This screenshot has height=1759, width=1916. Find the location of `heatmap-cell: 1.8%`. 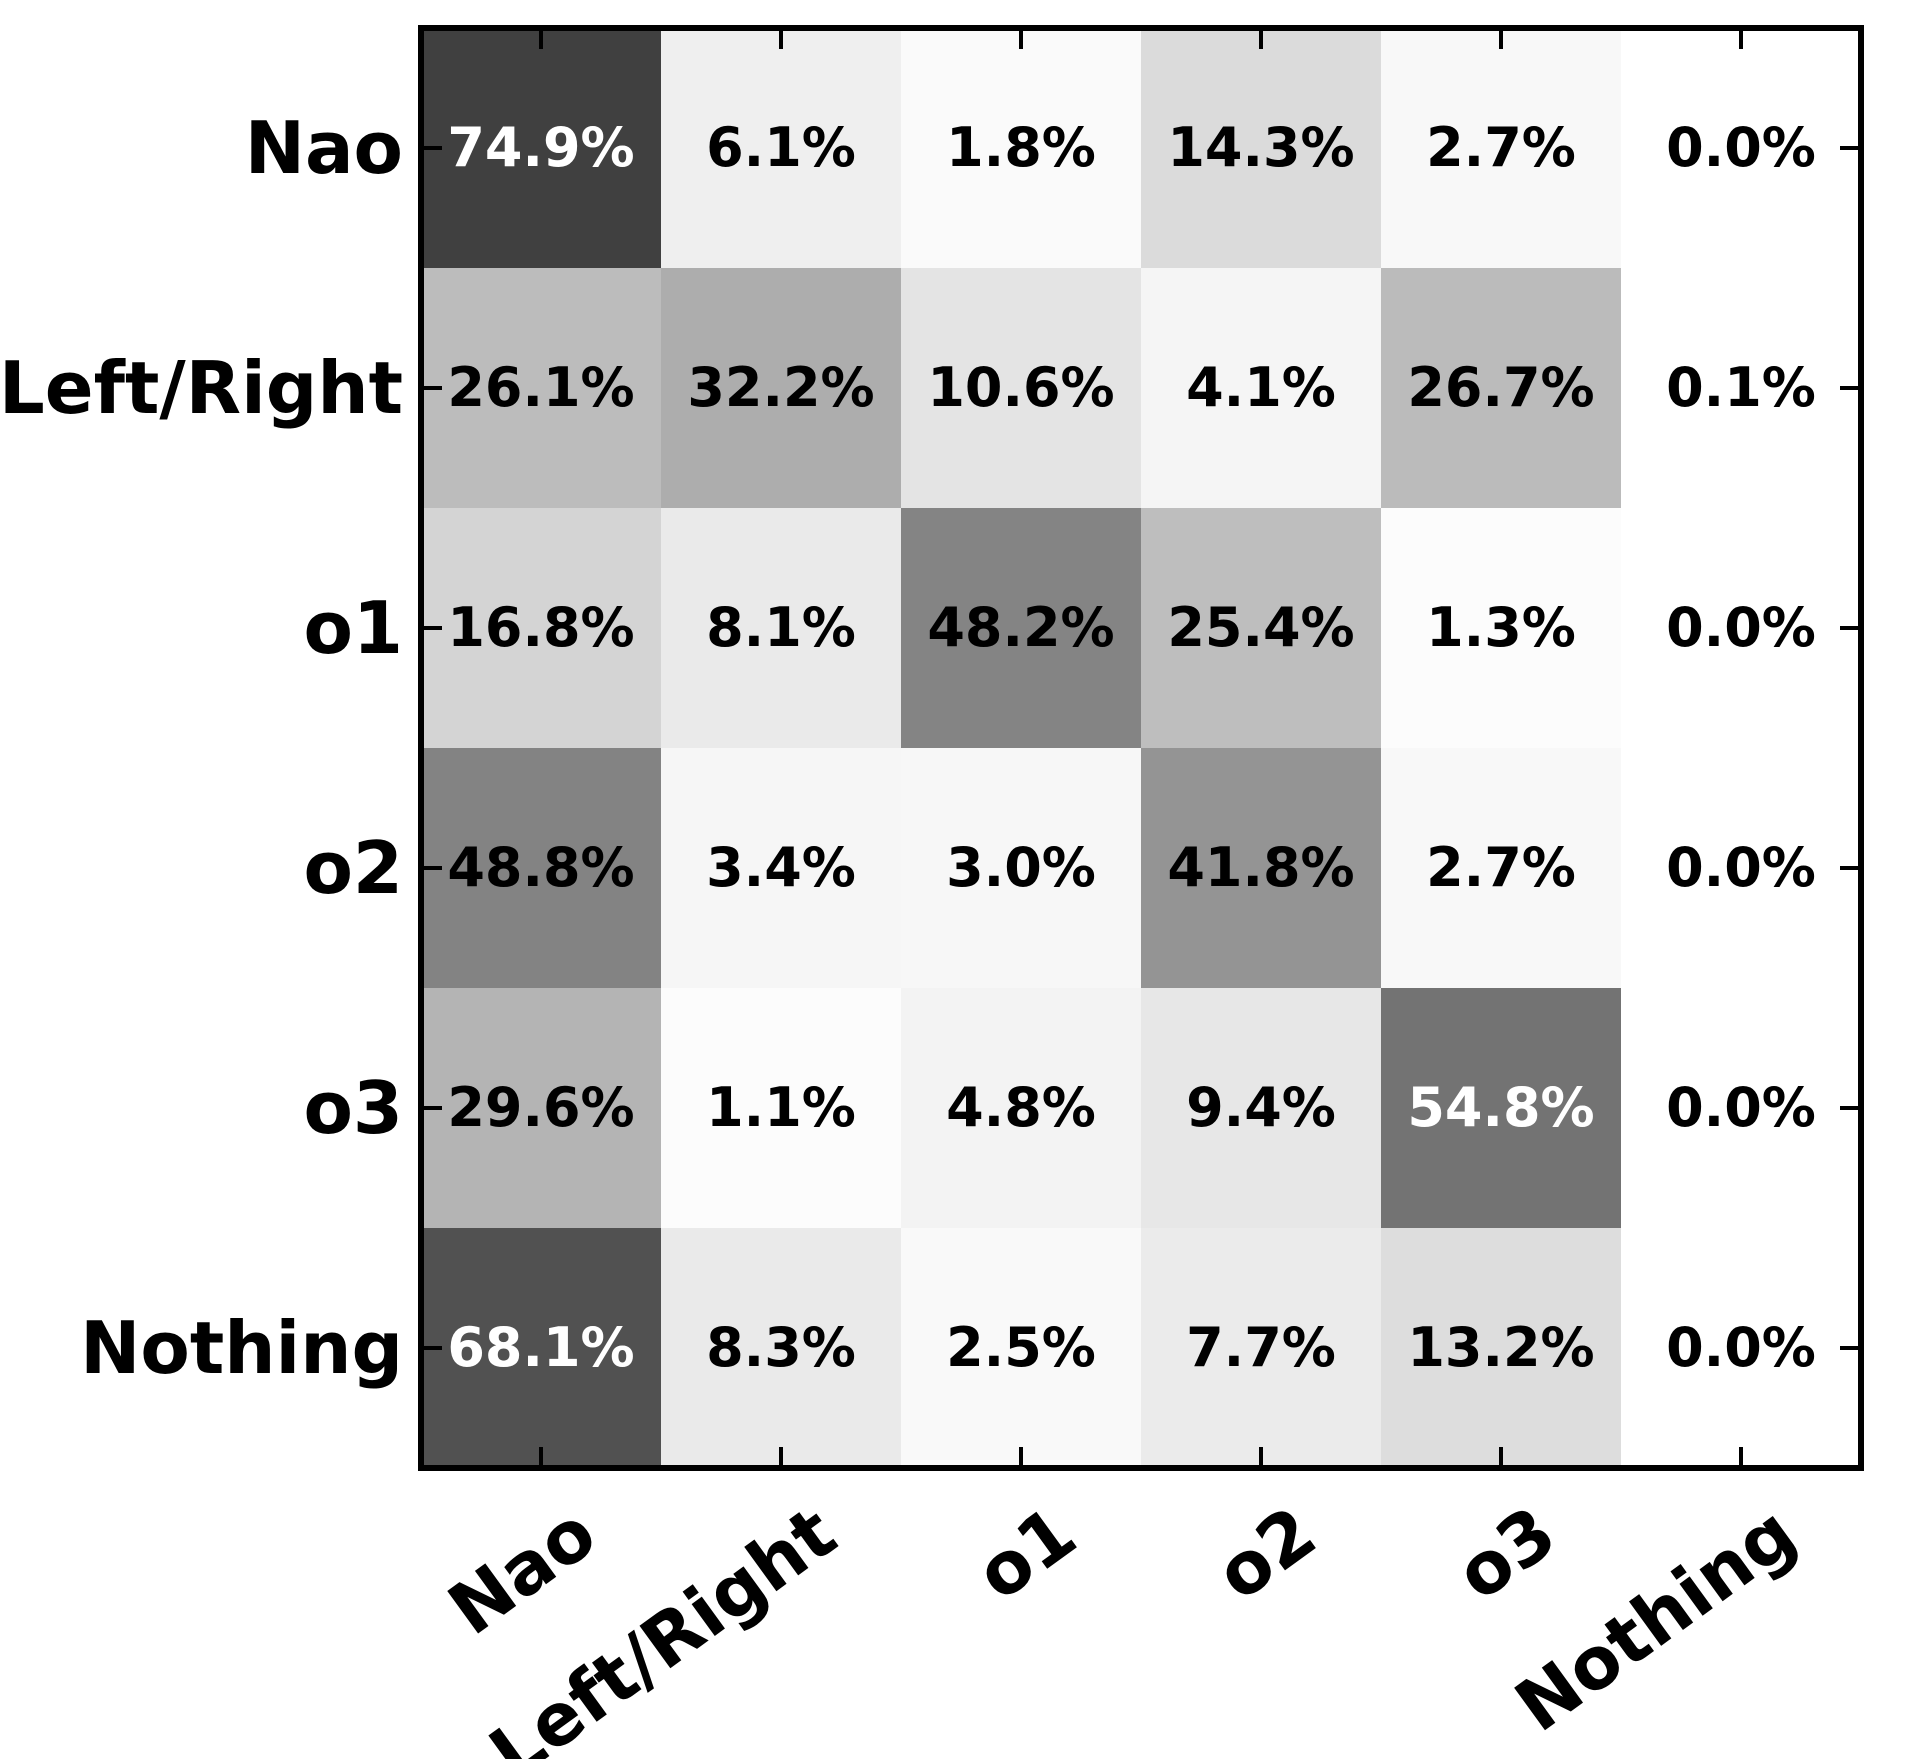

heatmap-cell: 1.8% is located at coordinates (1021, 148).